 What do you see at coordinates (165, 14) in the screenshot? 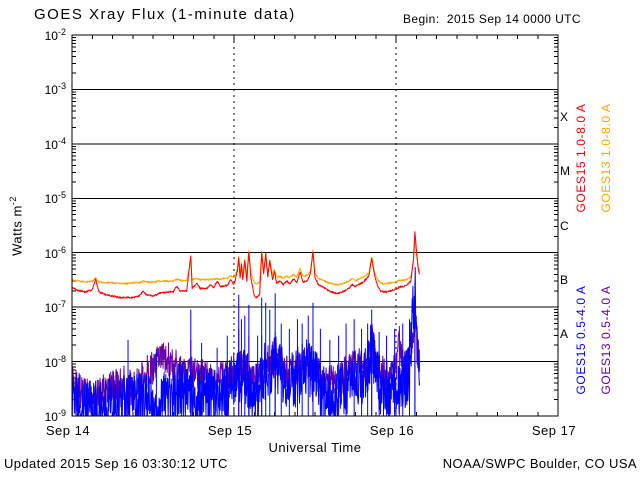
I see `chart-title: GOES Xray Flux (1-minute data)` at bounding box center [165, 14].